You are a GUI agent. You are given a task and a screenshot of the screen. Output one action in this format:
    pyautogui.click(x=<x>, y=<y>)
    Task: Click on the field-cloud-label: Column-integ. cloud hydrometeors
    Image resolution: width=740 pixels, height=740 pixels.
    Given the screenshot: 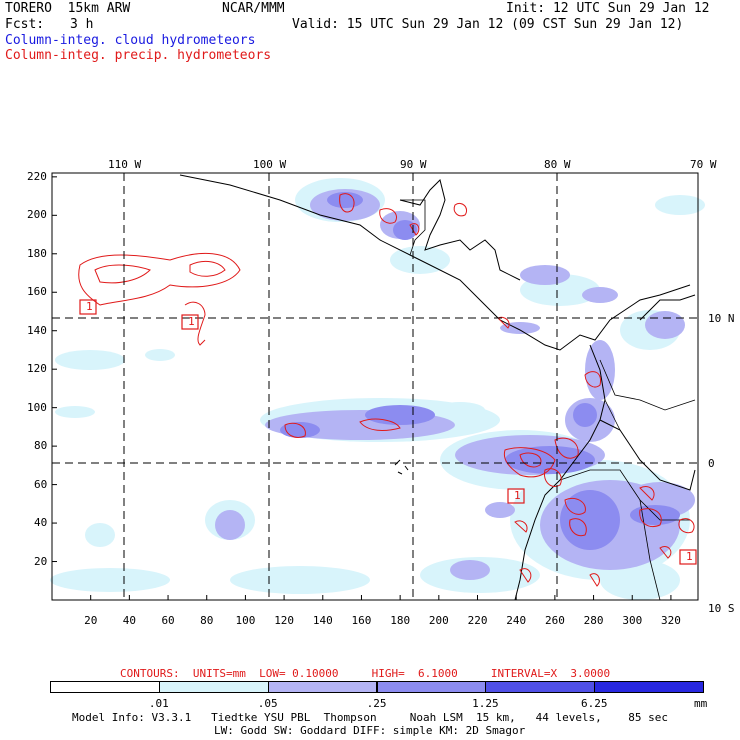 What is the action you would take?
    pyautogui.click(x=130, y=40)
    